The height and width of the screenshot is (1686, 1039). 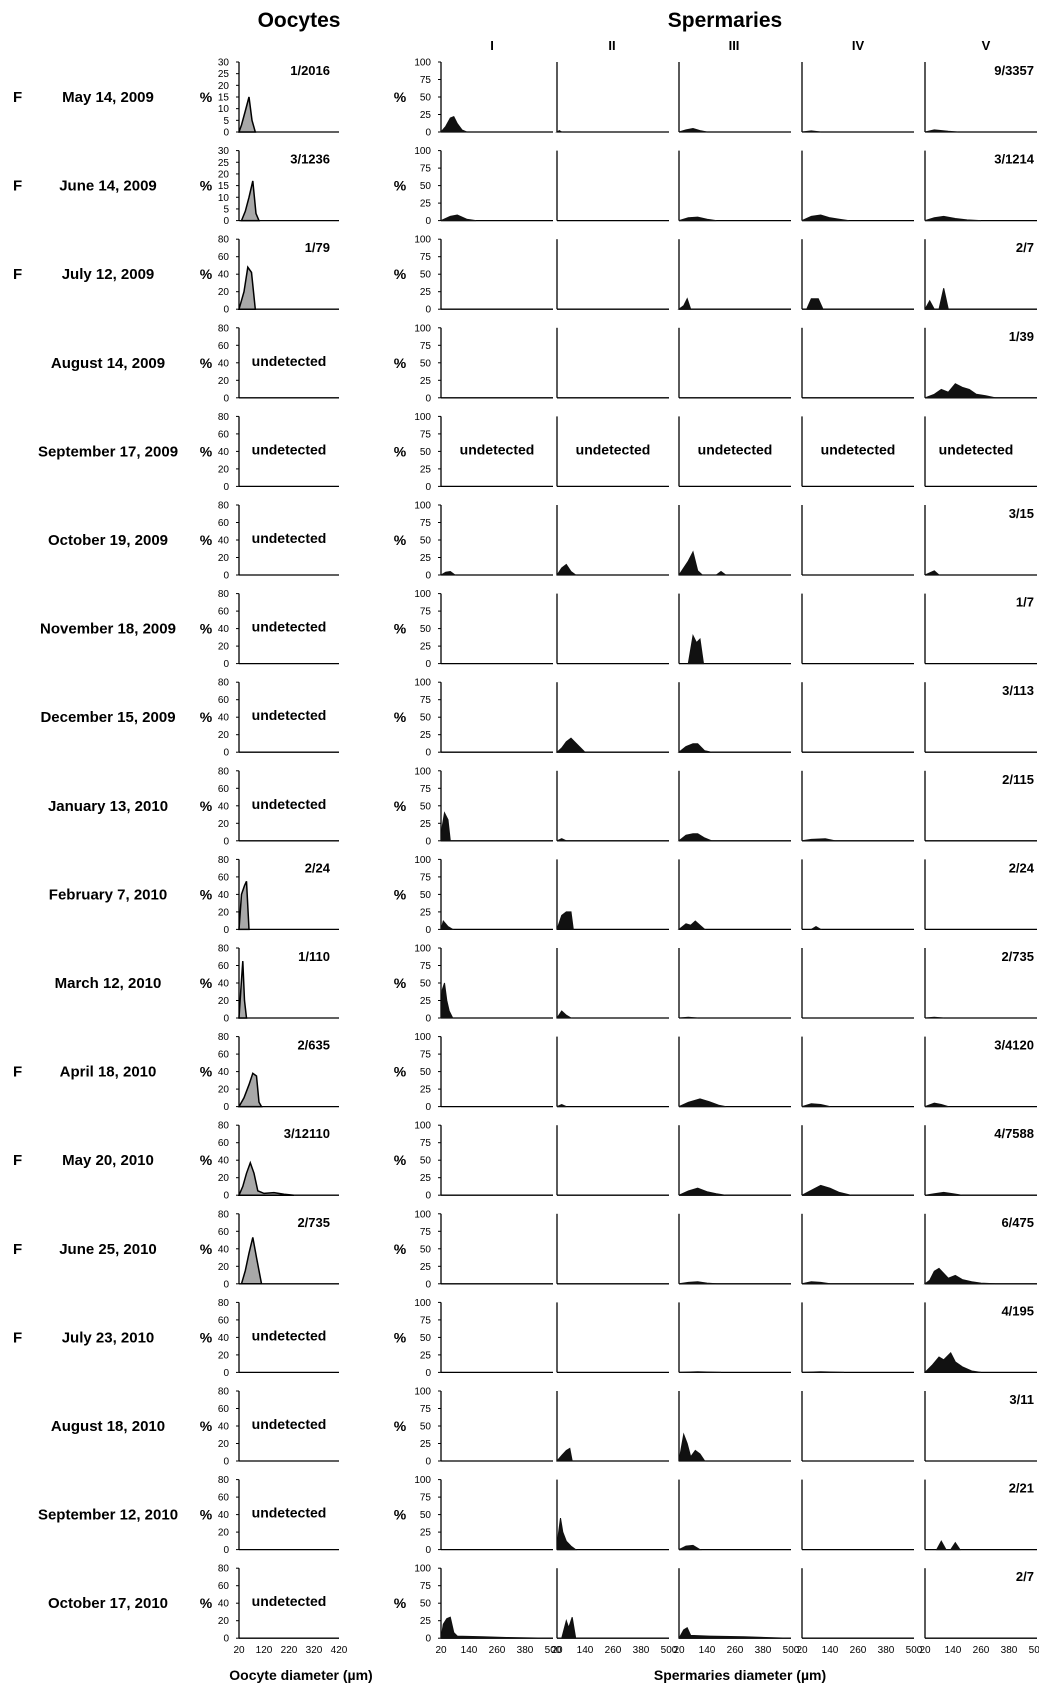 I want to click on spermary-x-tick-label: 380, so click(x=886, y=1650).